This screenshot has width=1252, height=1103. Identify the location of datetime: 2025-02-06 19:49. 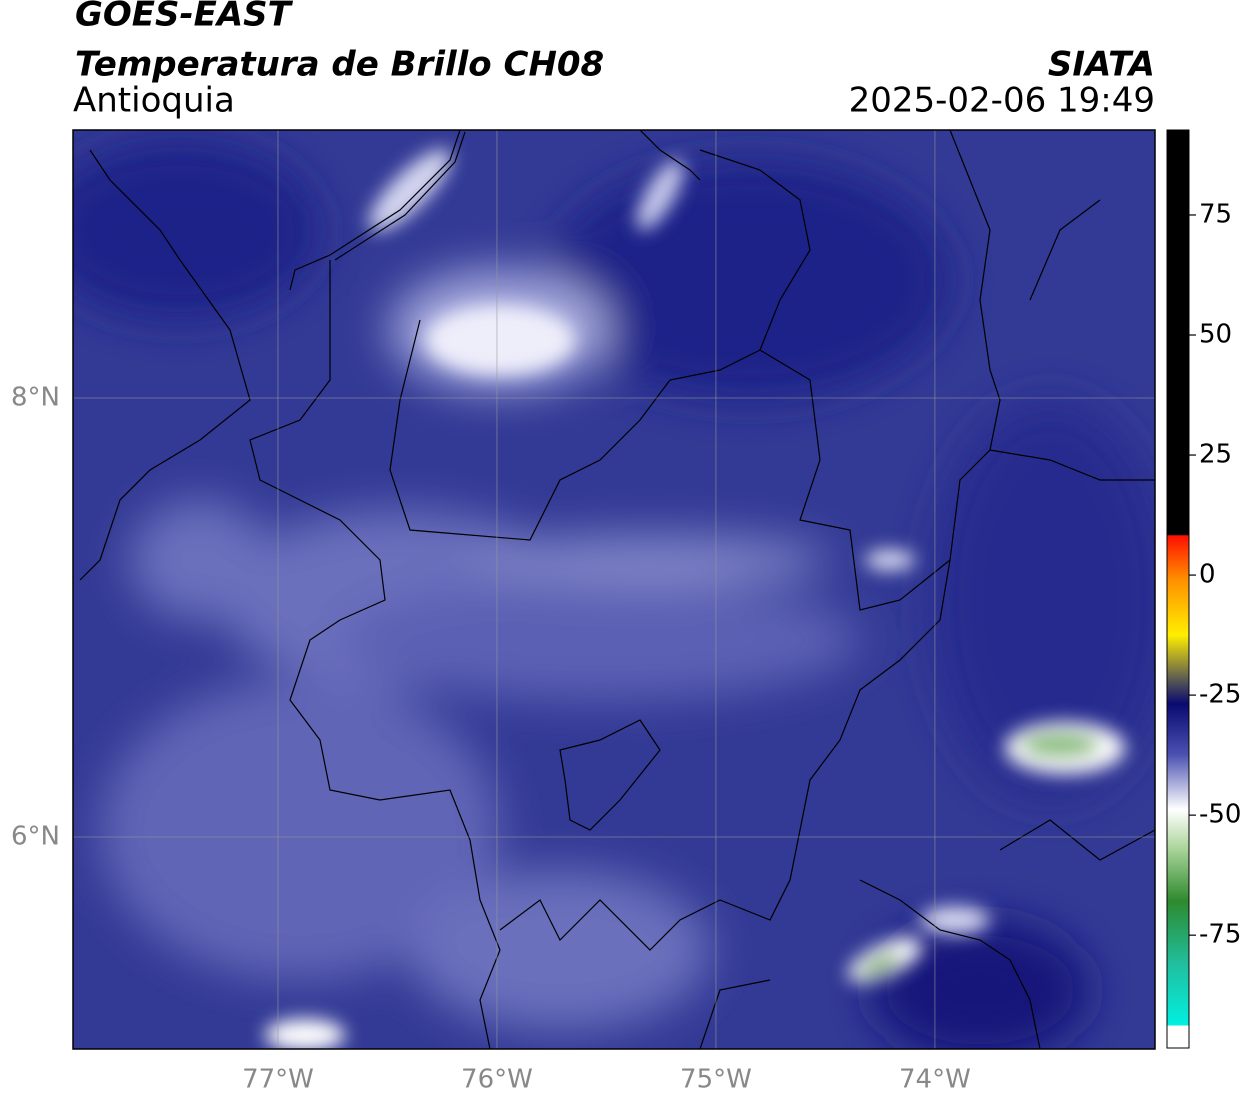
(1002, 101).